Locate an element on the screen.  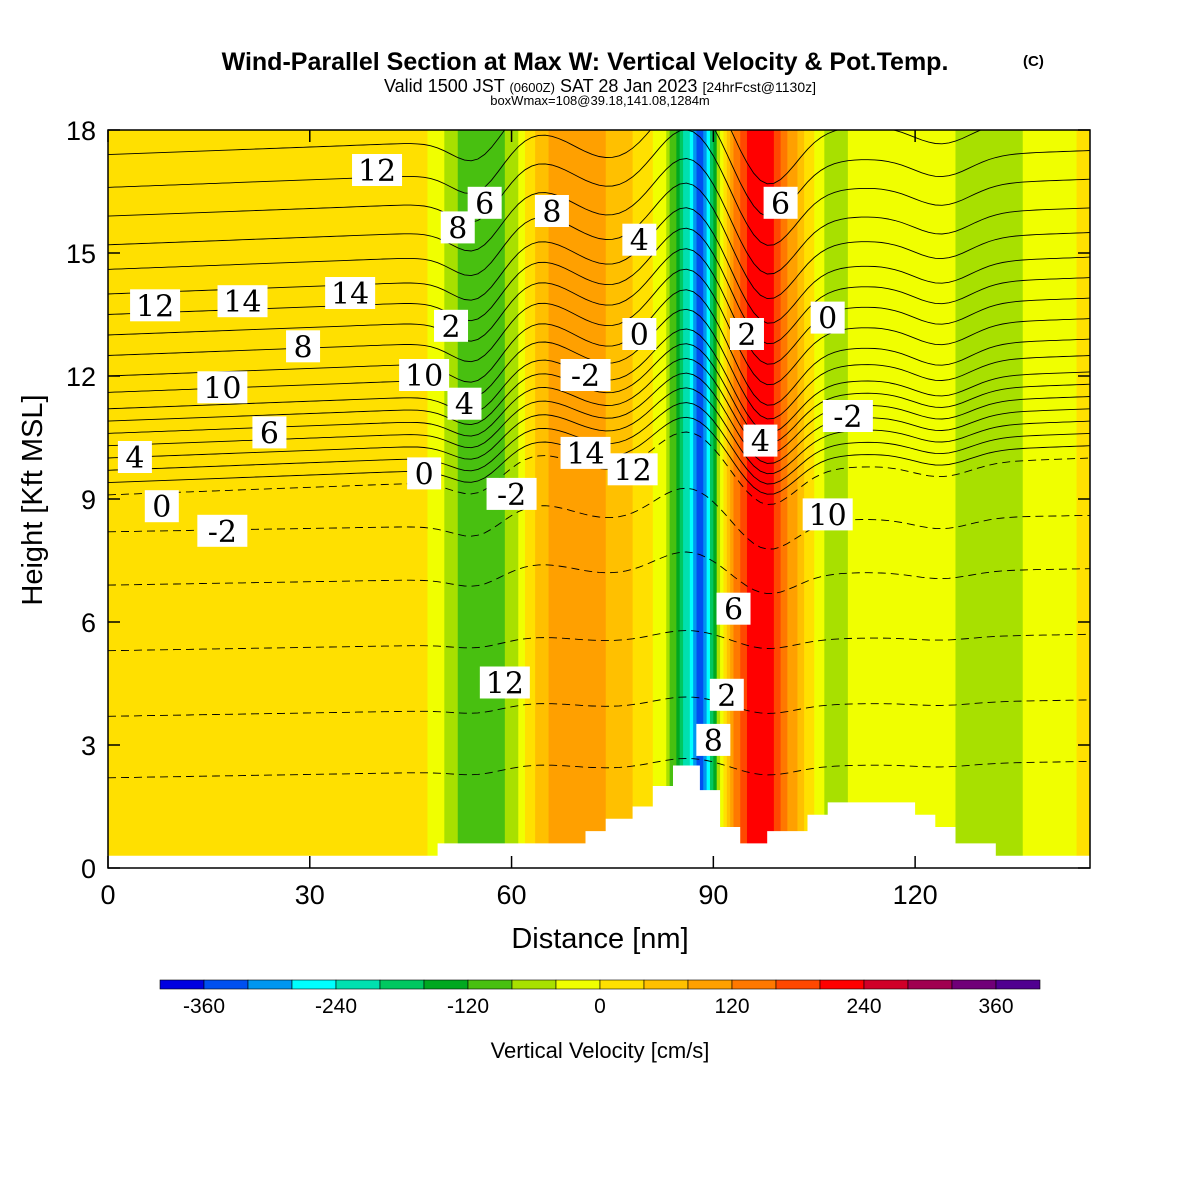
colorbar: -360 -240 -120 0 120 240 360 is located at coordinates (600, 998).